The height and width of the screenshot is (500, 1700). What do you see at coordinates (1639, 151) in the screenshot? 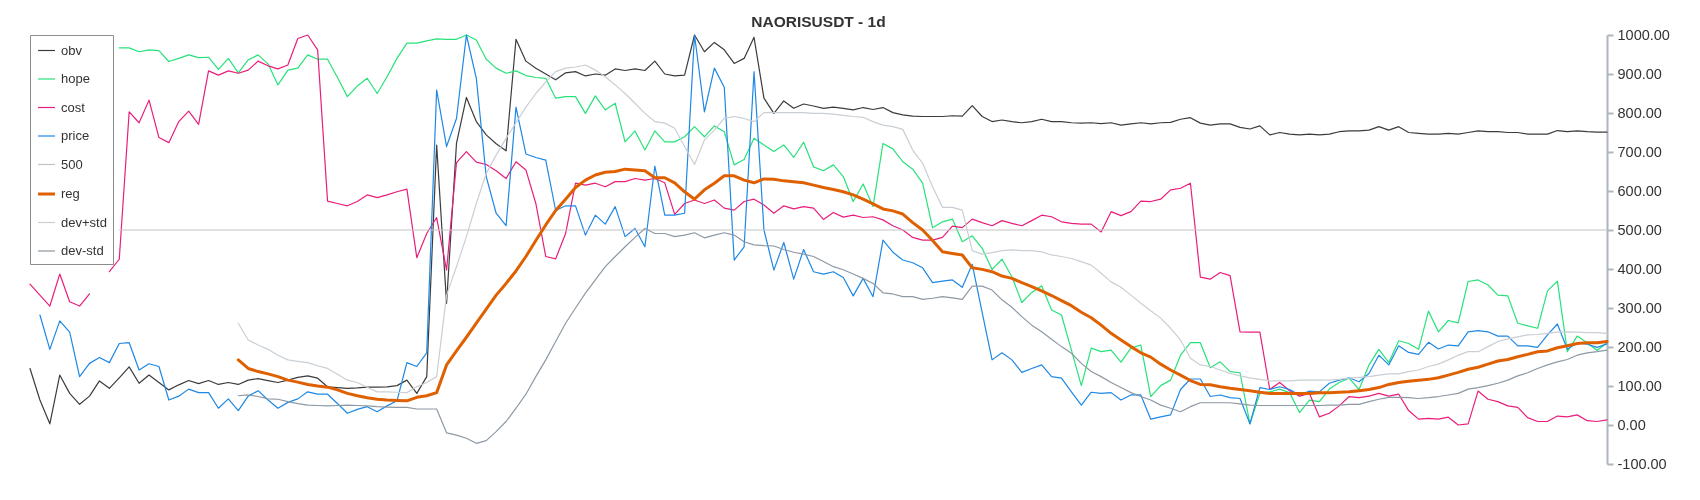
I see `y-tick-label: 700.00` at bounding box center [1639, 151].